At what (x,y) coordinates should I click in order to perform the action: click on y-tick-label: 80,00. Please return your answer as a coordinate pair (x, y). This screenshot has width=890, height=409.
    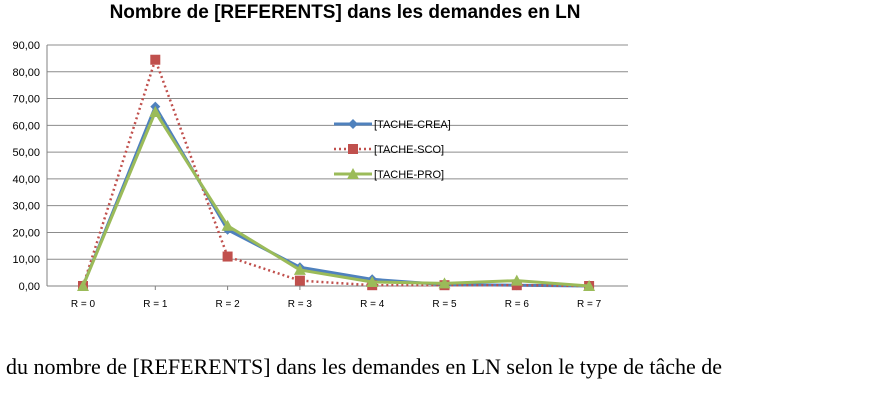
    Looking at the image, I should click on (26, 73).